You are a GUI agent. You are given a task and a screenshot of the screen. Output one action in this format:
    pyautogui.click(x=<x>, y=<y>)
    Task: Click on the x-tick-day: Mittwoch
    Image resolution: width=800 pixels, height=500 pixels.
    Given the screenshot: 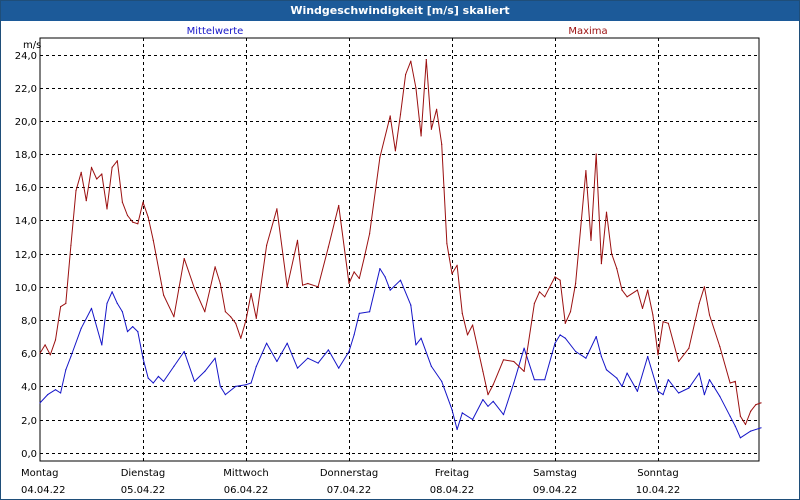 What is the action you would take?
    pyautogui.click(x=245, y=473)
    